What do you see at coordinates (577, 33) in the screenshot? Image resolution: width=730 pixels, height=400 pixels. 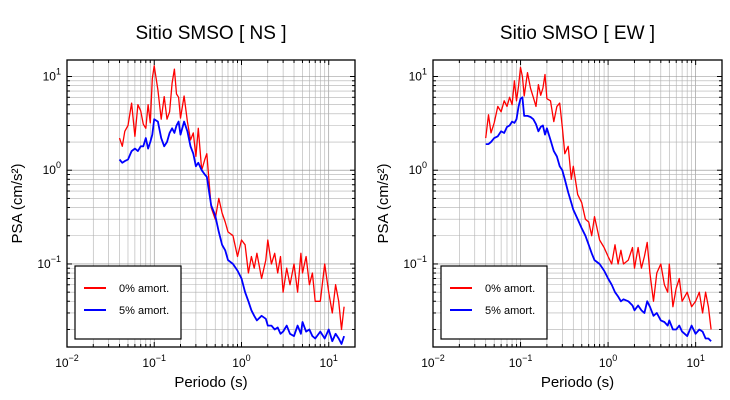 I see `chart-title: Sitio SMSO [ EW ]` at bounding box center [577, 33].